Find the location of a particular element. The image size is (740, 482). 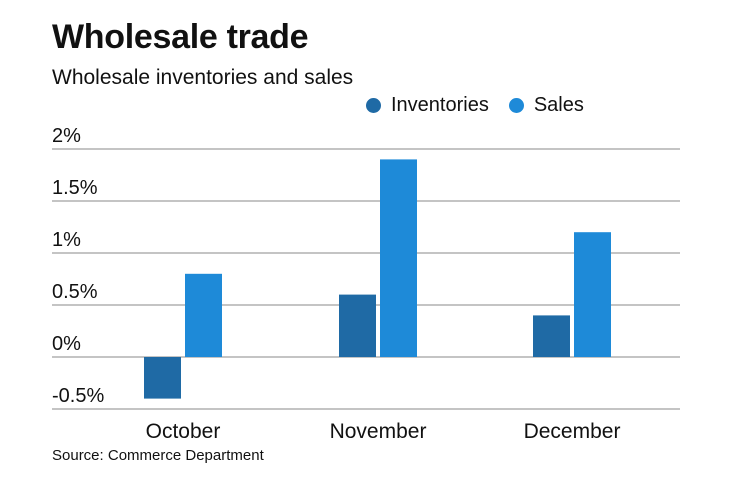

legend-swatch-inventories is located at coordinates (373, 105).